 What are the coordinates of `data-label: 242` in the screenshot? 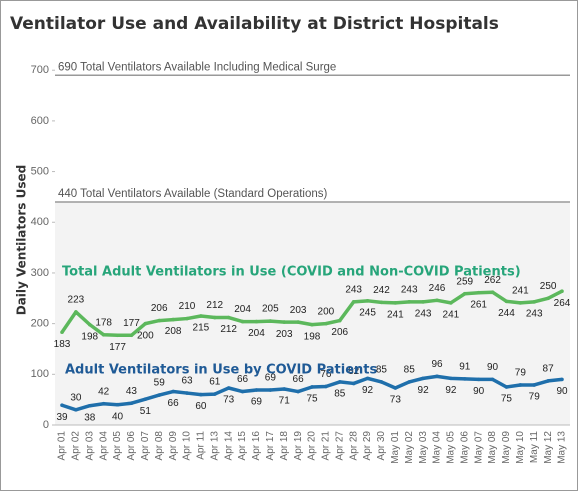 It's located at (381, 290).